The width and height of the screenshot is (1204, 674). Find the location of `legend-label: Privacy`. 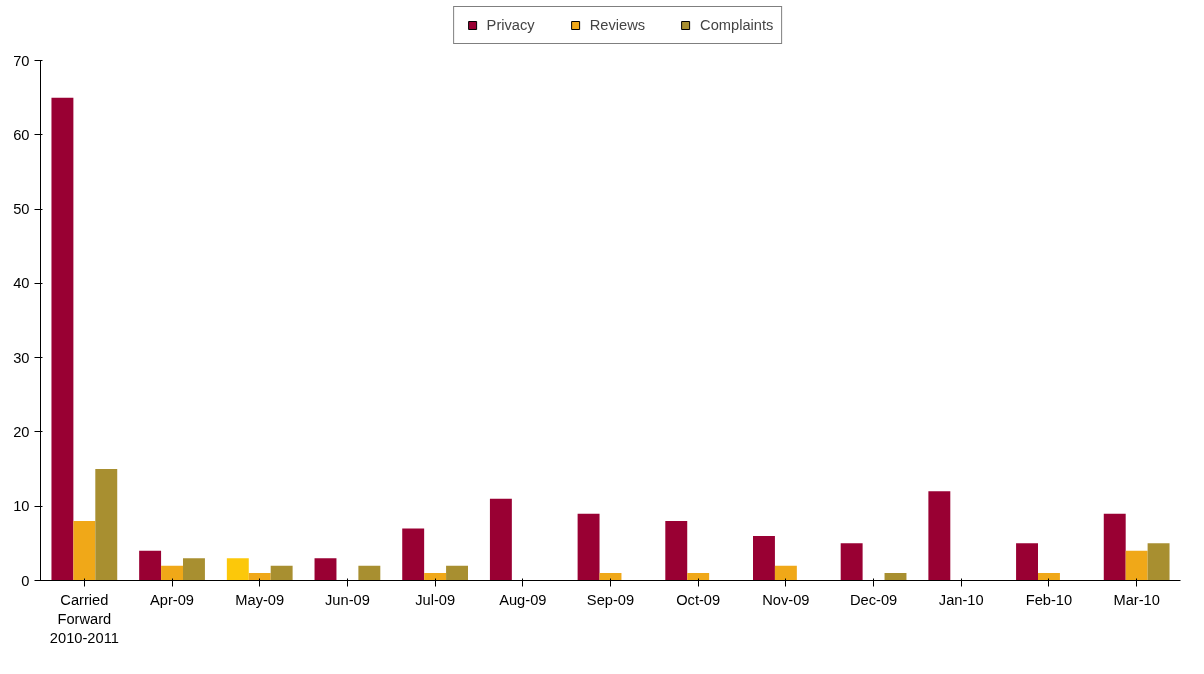

legend-label: Privacy is located at coordinates (510, 25).